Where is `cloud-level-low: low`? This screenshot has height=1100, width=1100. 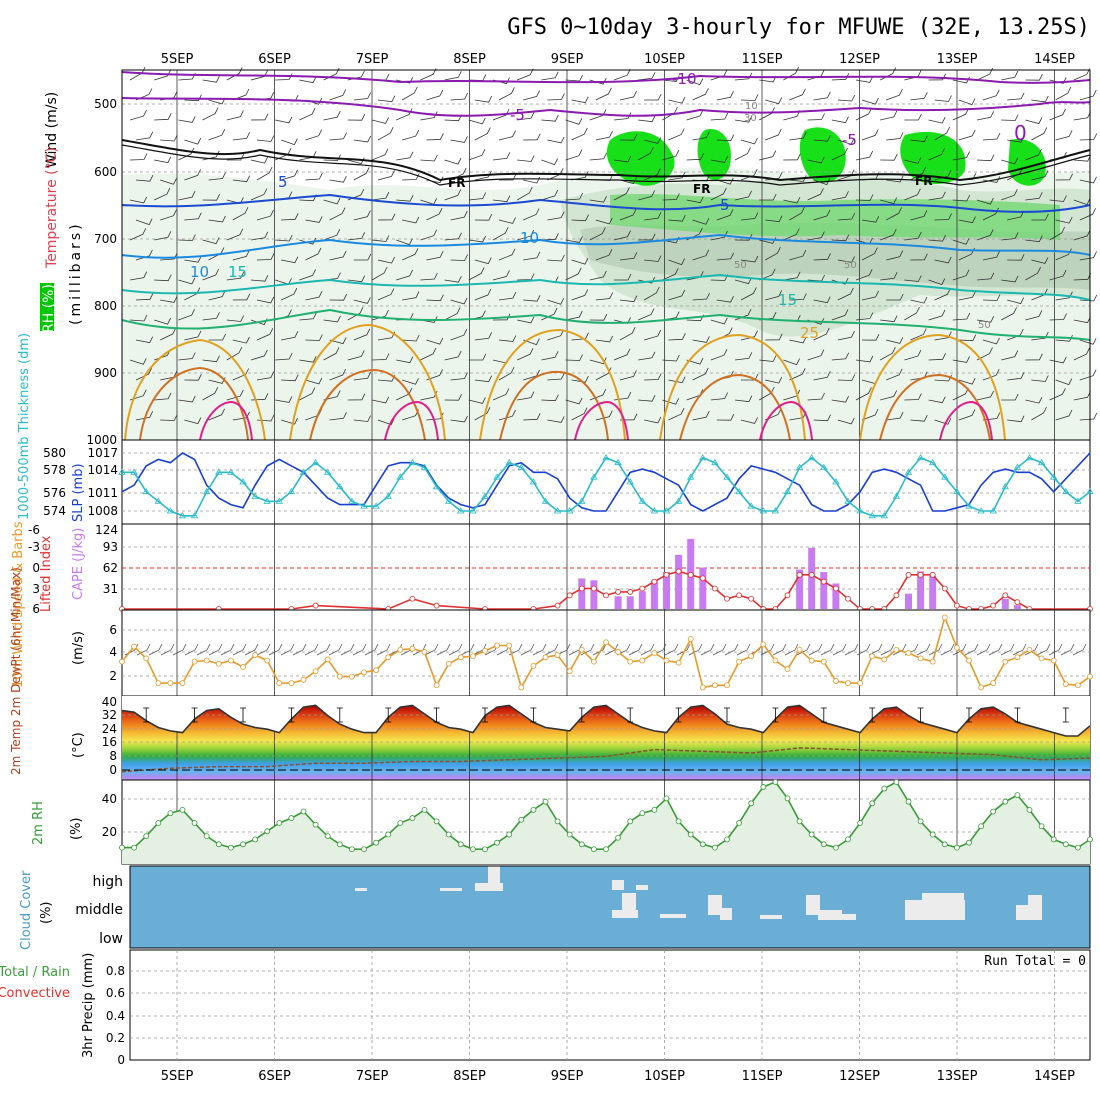
cloud-level-low: low is located at coordinates (111, 939).